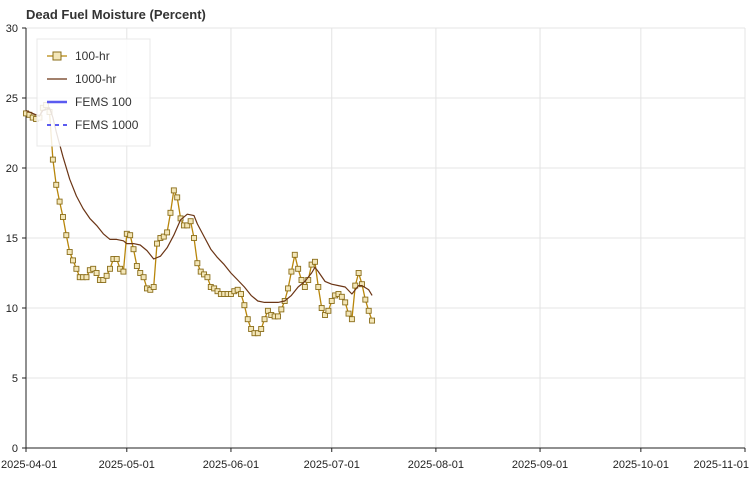 The image size is (750, 500). What do you see at coordinates (92, 56) in the screenshot?
I see `legend-label: 100-hr` at bounding box center [92, 56].